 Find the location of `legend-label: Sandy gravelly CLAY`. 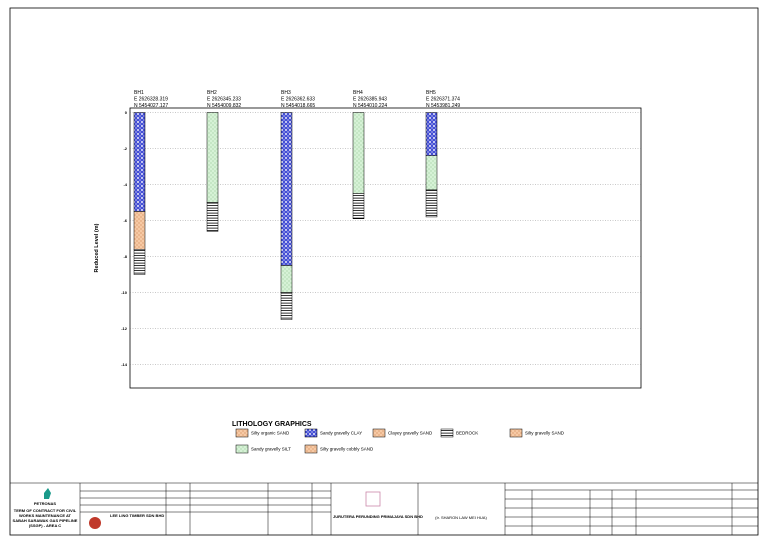

legend-label: Sandy gravelly CLAY is located at coordinates (341, 433).